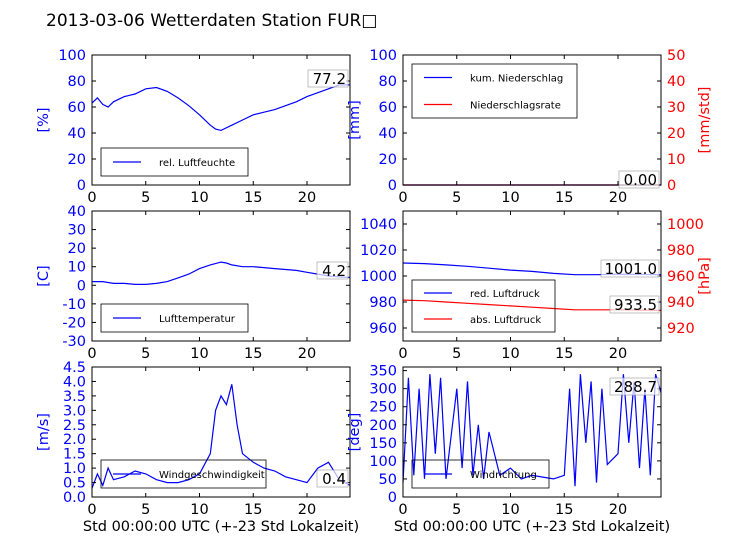 Image resolution: width=736 pixels, height=552 pixels. Describe the element at coordinates (183, 474) in the screenshot. I see `legend-box-wind-speed` at that location.